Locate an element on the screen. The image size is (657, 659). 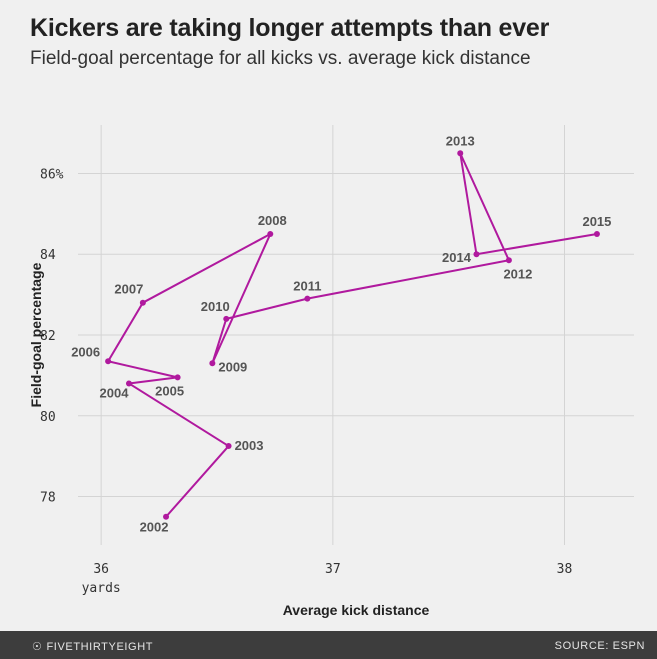
data-point-2007 is located at coordinates (142, 302).